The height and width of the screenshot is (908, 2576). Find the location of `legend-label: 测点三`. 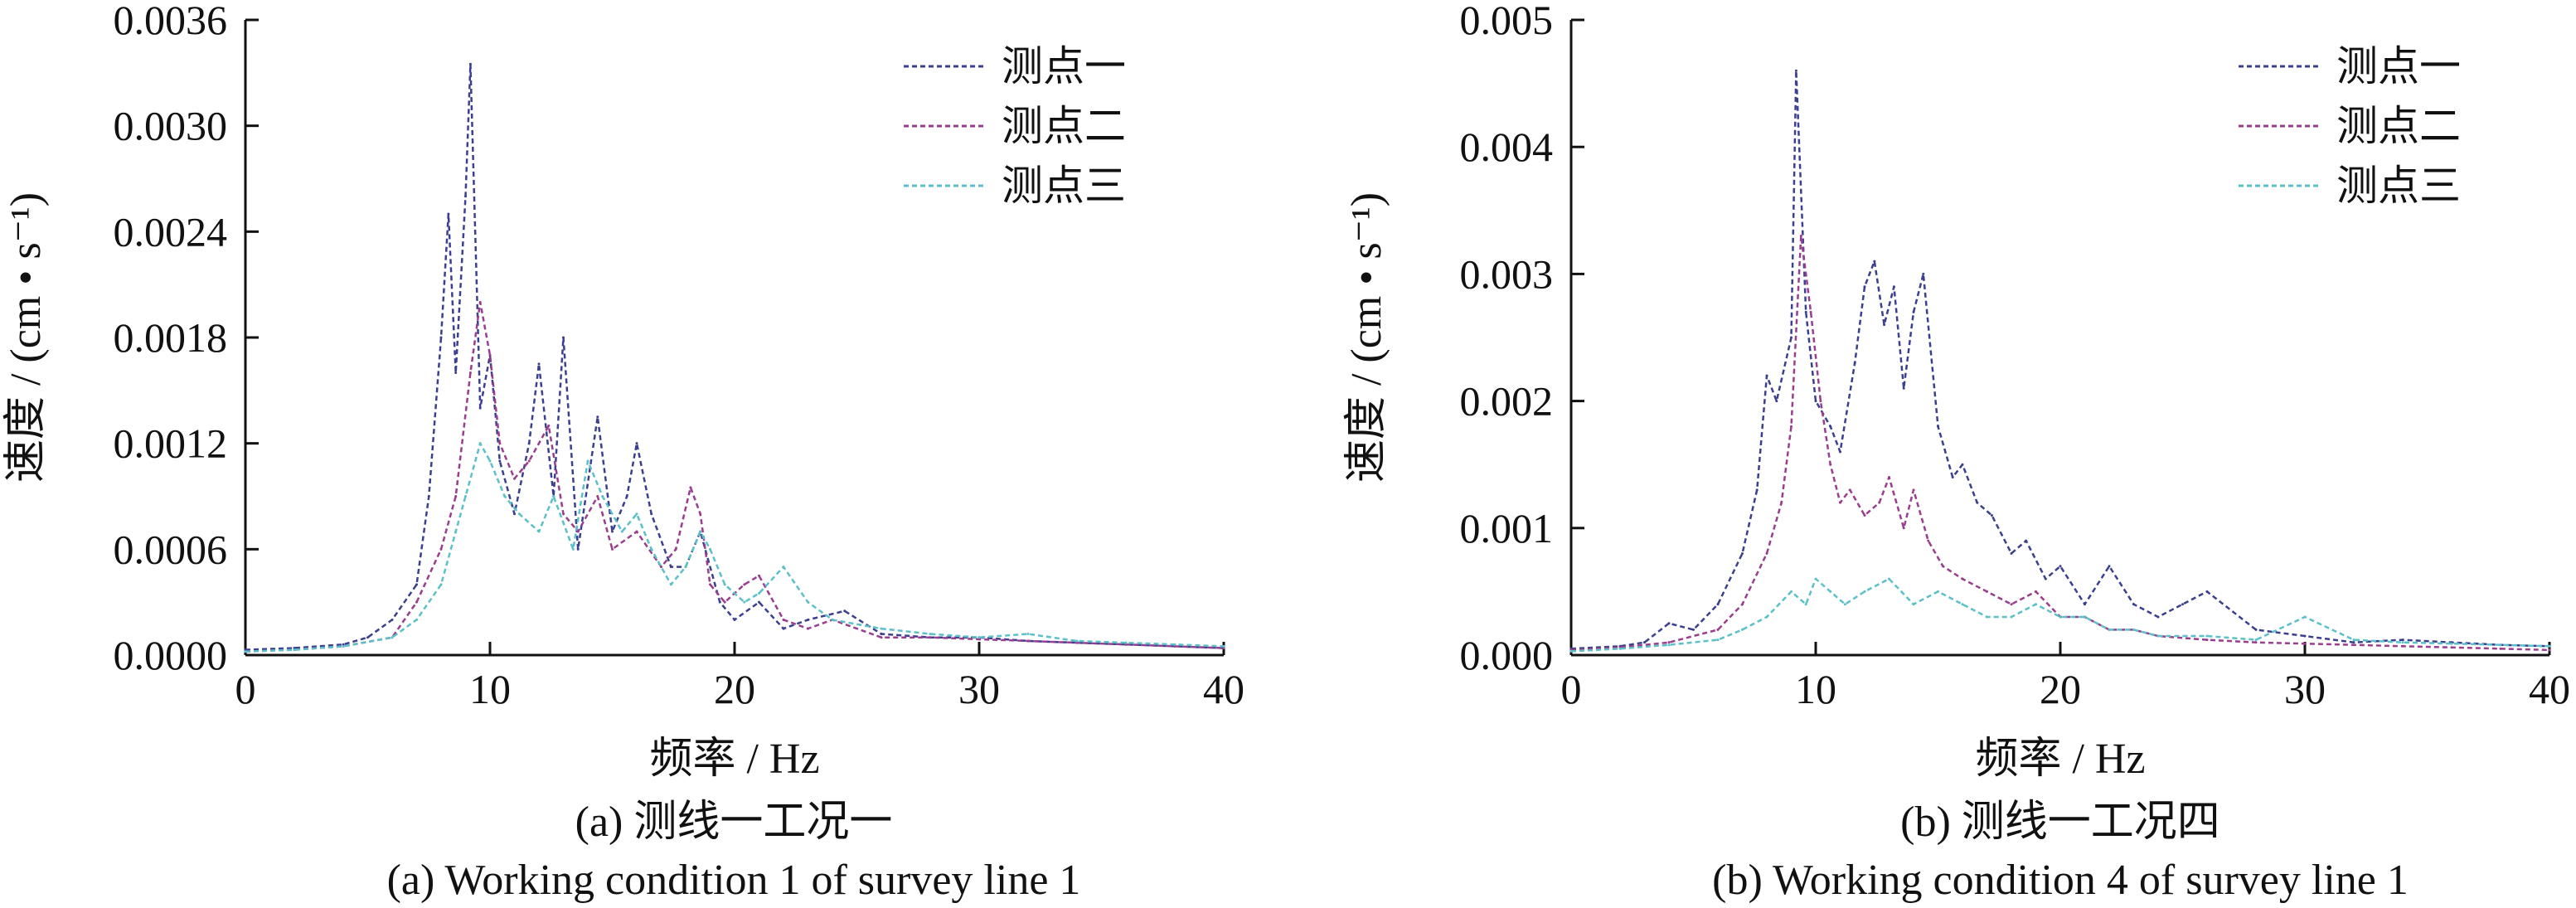

legend-label: 测点三 is located at coordinates (2398, 186).